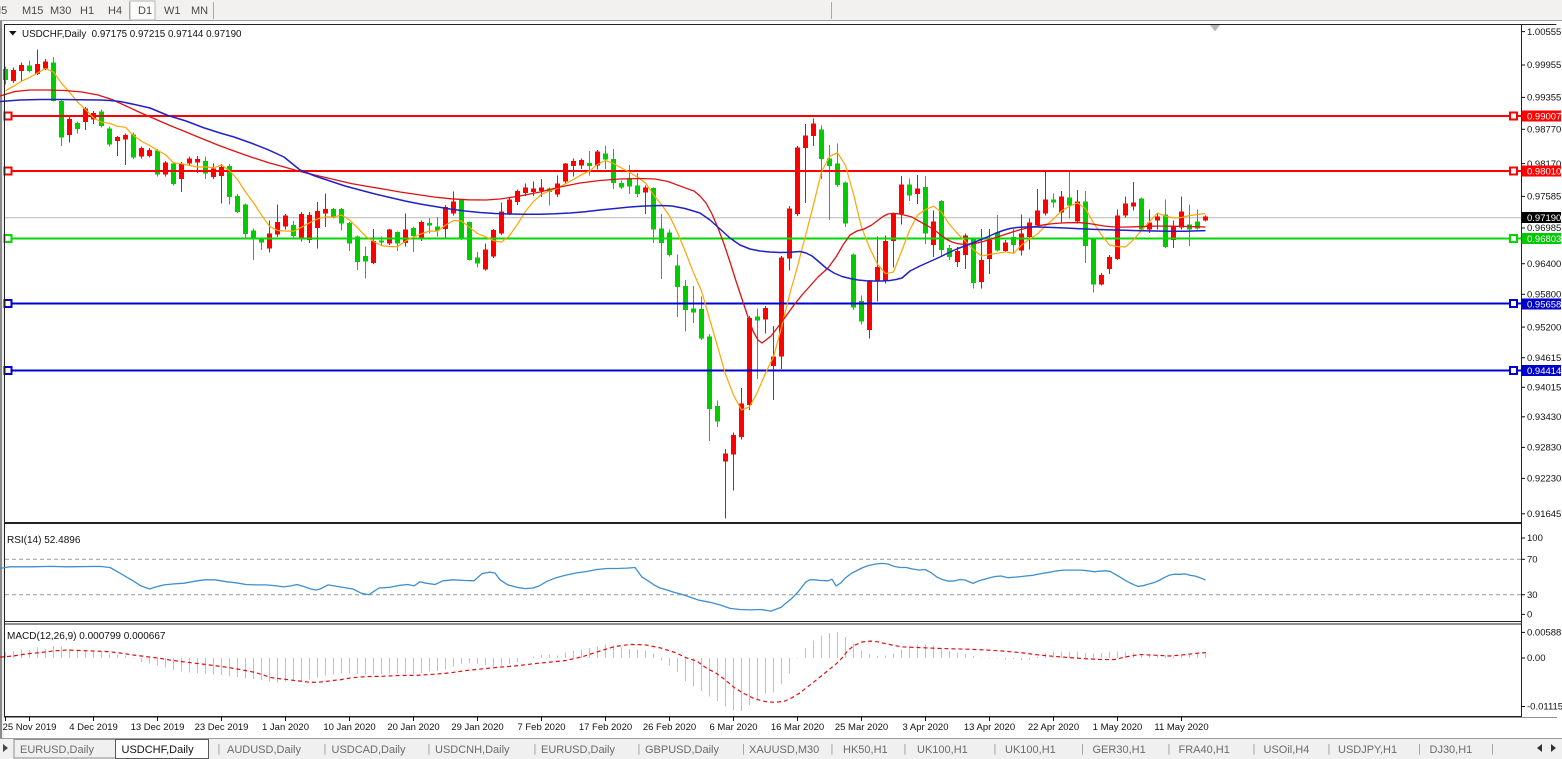  Describe the element at coordinates (865, 750) in the screenshot. I see `svg-text: HK50,H1` at that location.